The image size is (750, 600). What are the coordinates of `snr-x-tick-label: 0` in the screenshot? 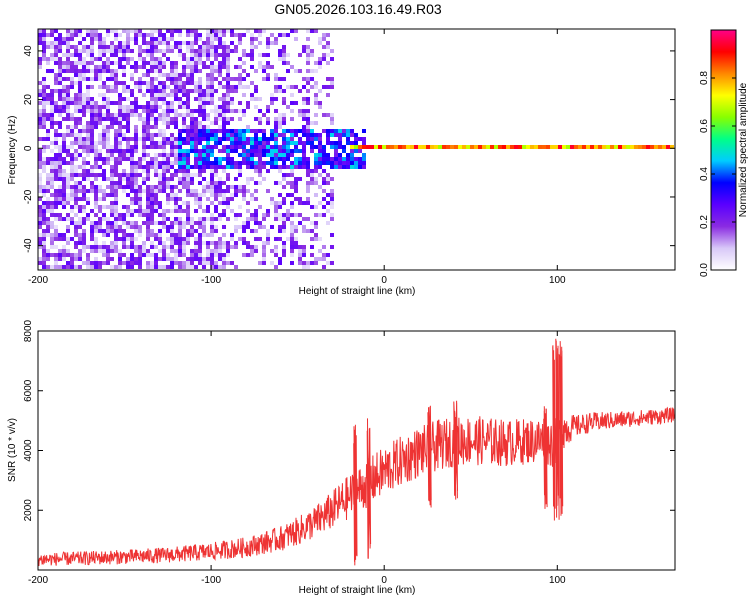 It's located at (384, 580).